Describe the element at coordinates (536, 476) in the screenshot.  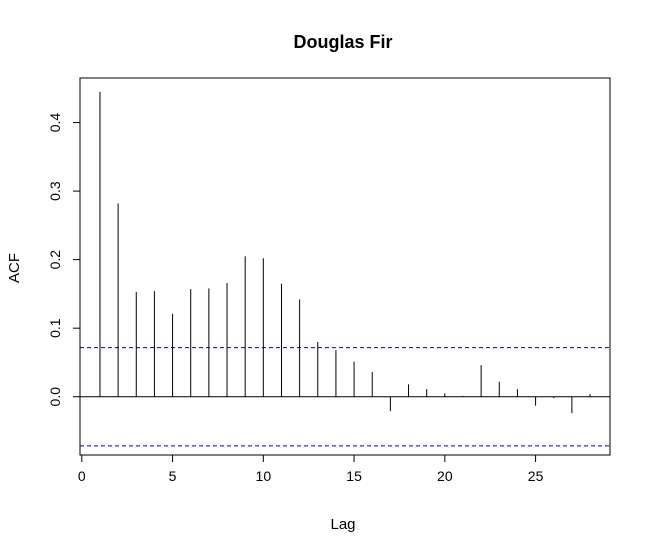
I see `x-tick-label: 25` at that location.